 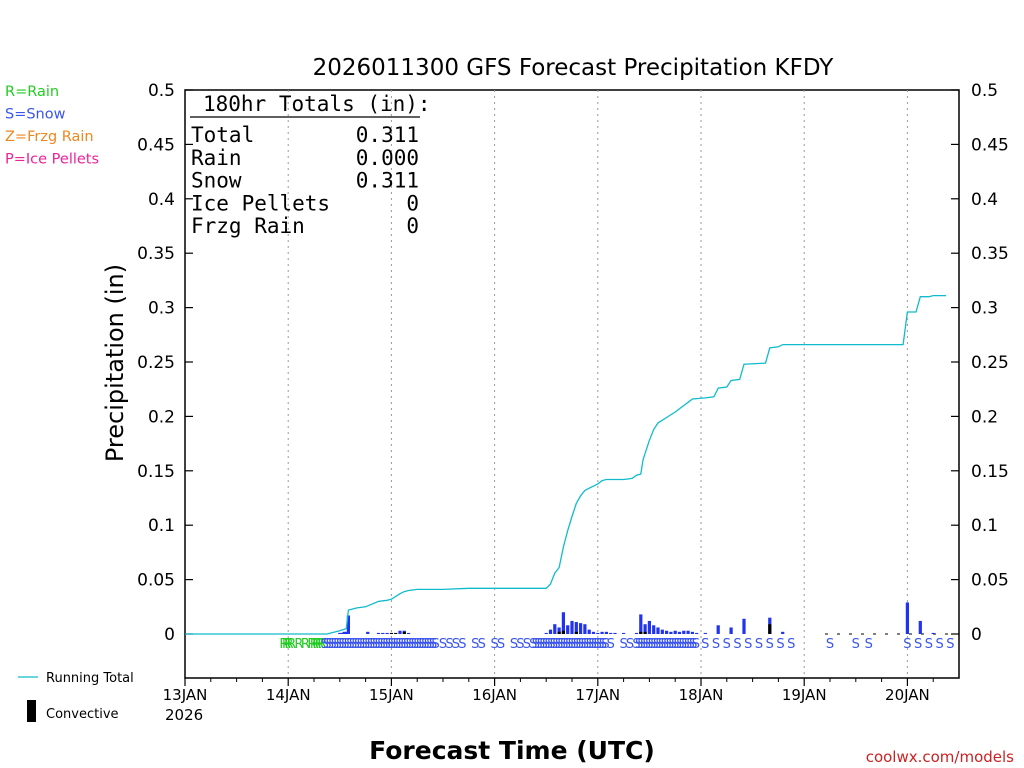 What do you see at coordinates (907, 695) in the screenshot?
I see `x-tick-label: 20JAN` at bounding box center [907, 695].